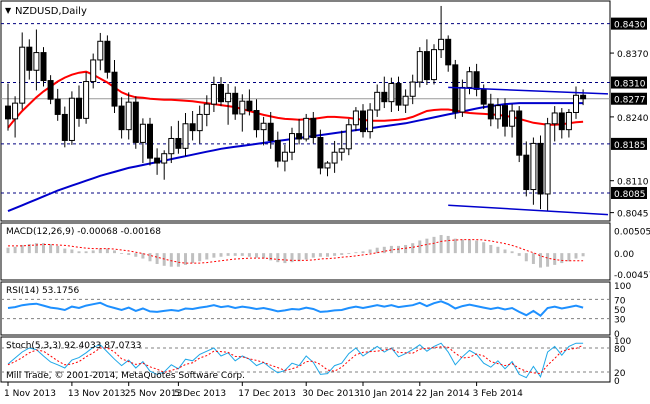 Image resolution: width=650 pixels, height=404 pixels. What do you see at coordinates (620, 374) in the screenshot?
I see `stoch-axis-label: 20` at bounding box center [620, 374].